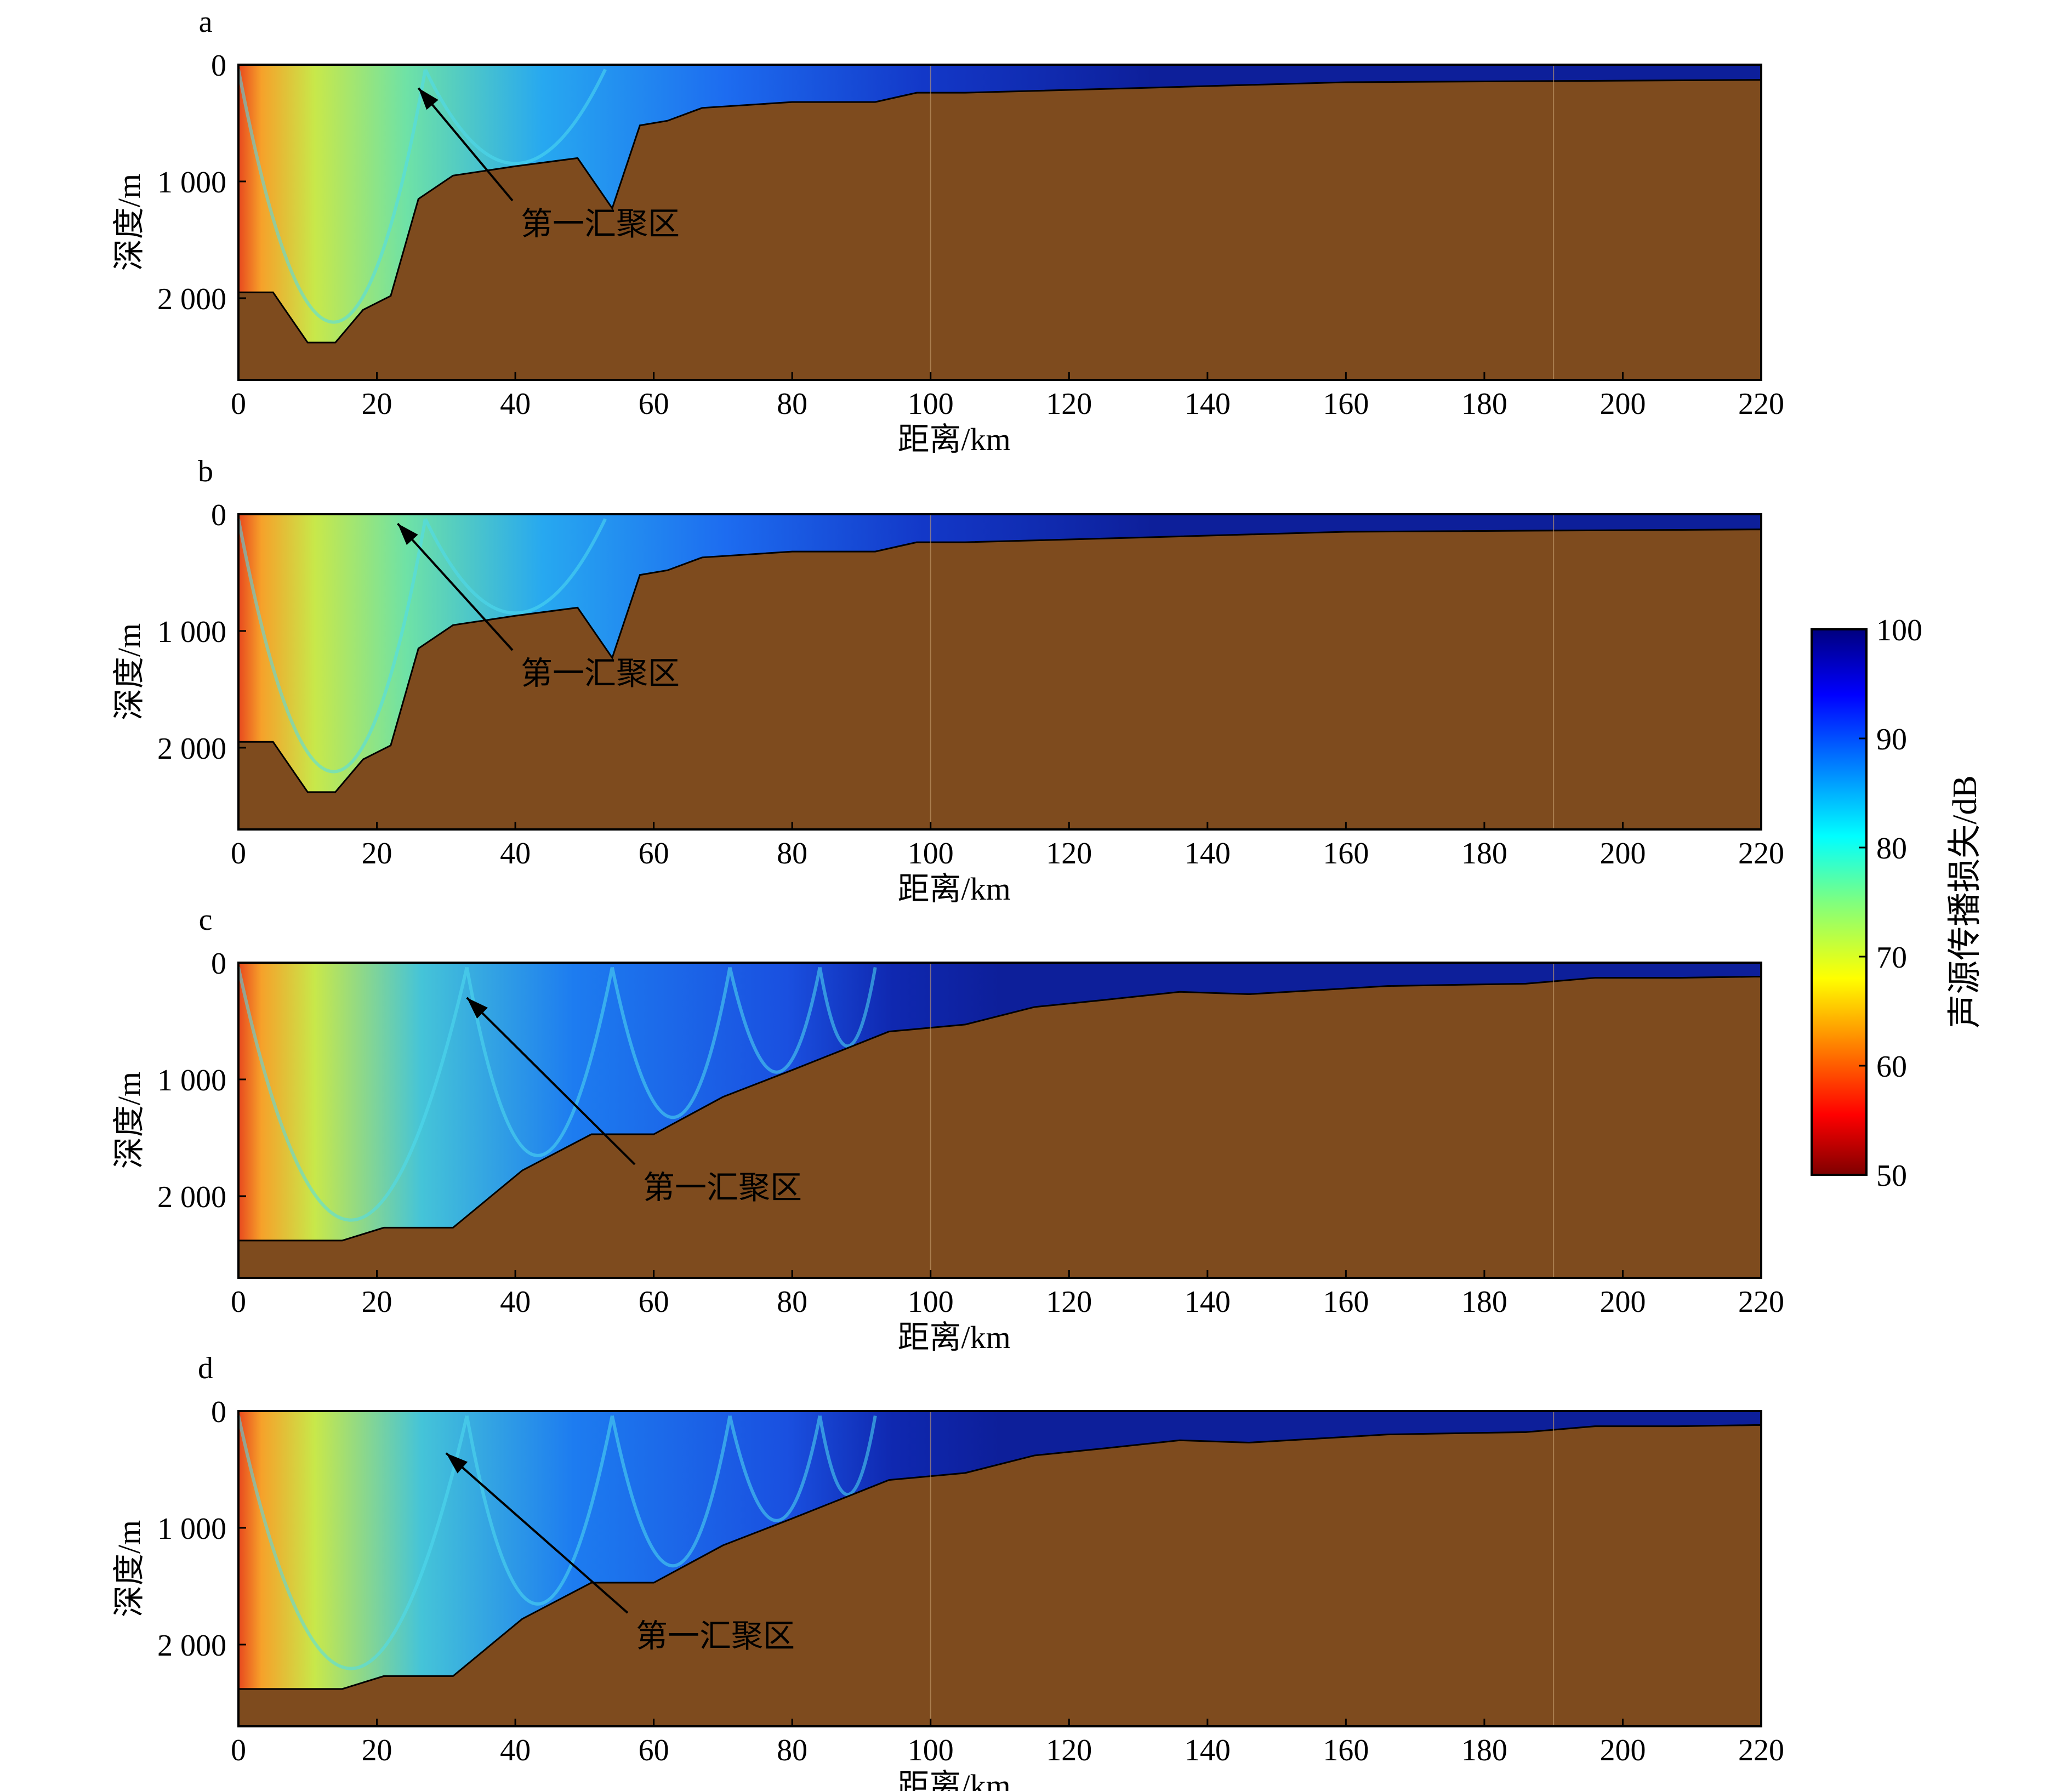 The height and width of the screenshot is (1791, 2072). I want to click on panel-label: d, so click(205, 1368).